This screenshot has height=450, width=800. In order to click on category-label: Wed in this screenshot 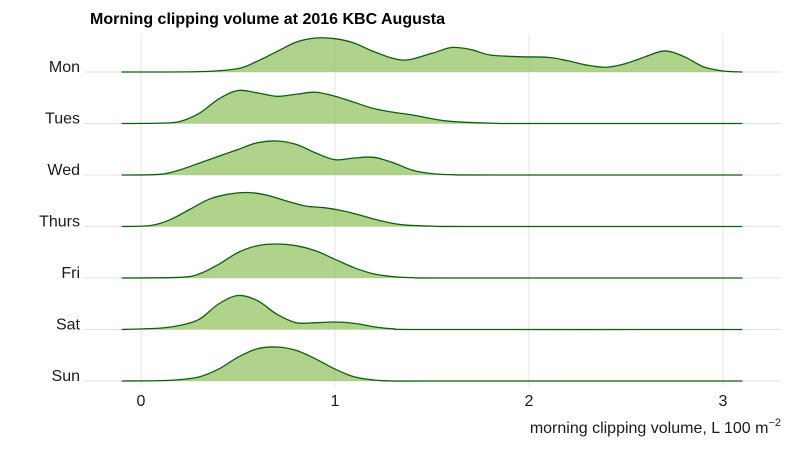, I will do `click(63, 170)`.